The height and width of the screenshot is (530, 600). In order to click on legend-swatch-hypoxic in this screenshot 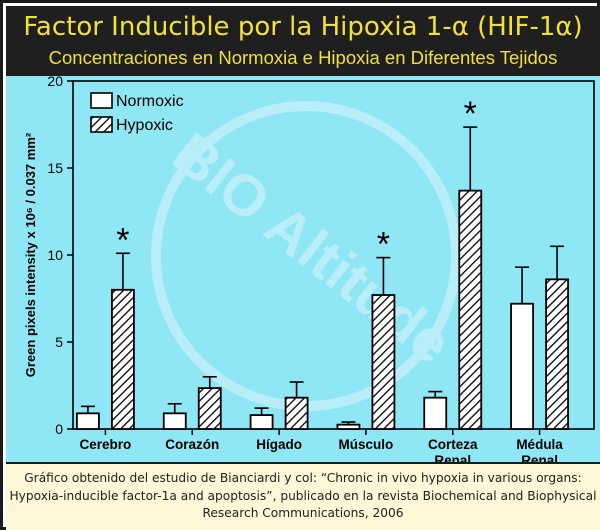, I will do `click(101, 124)`.